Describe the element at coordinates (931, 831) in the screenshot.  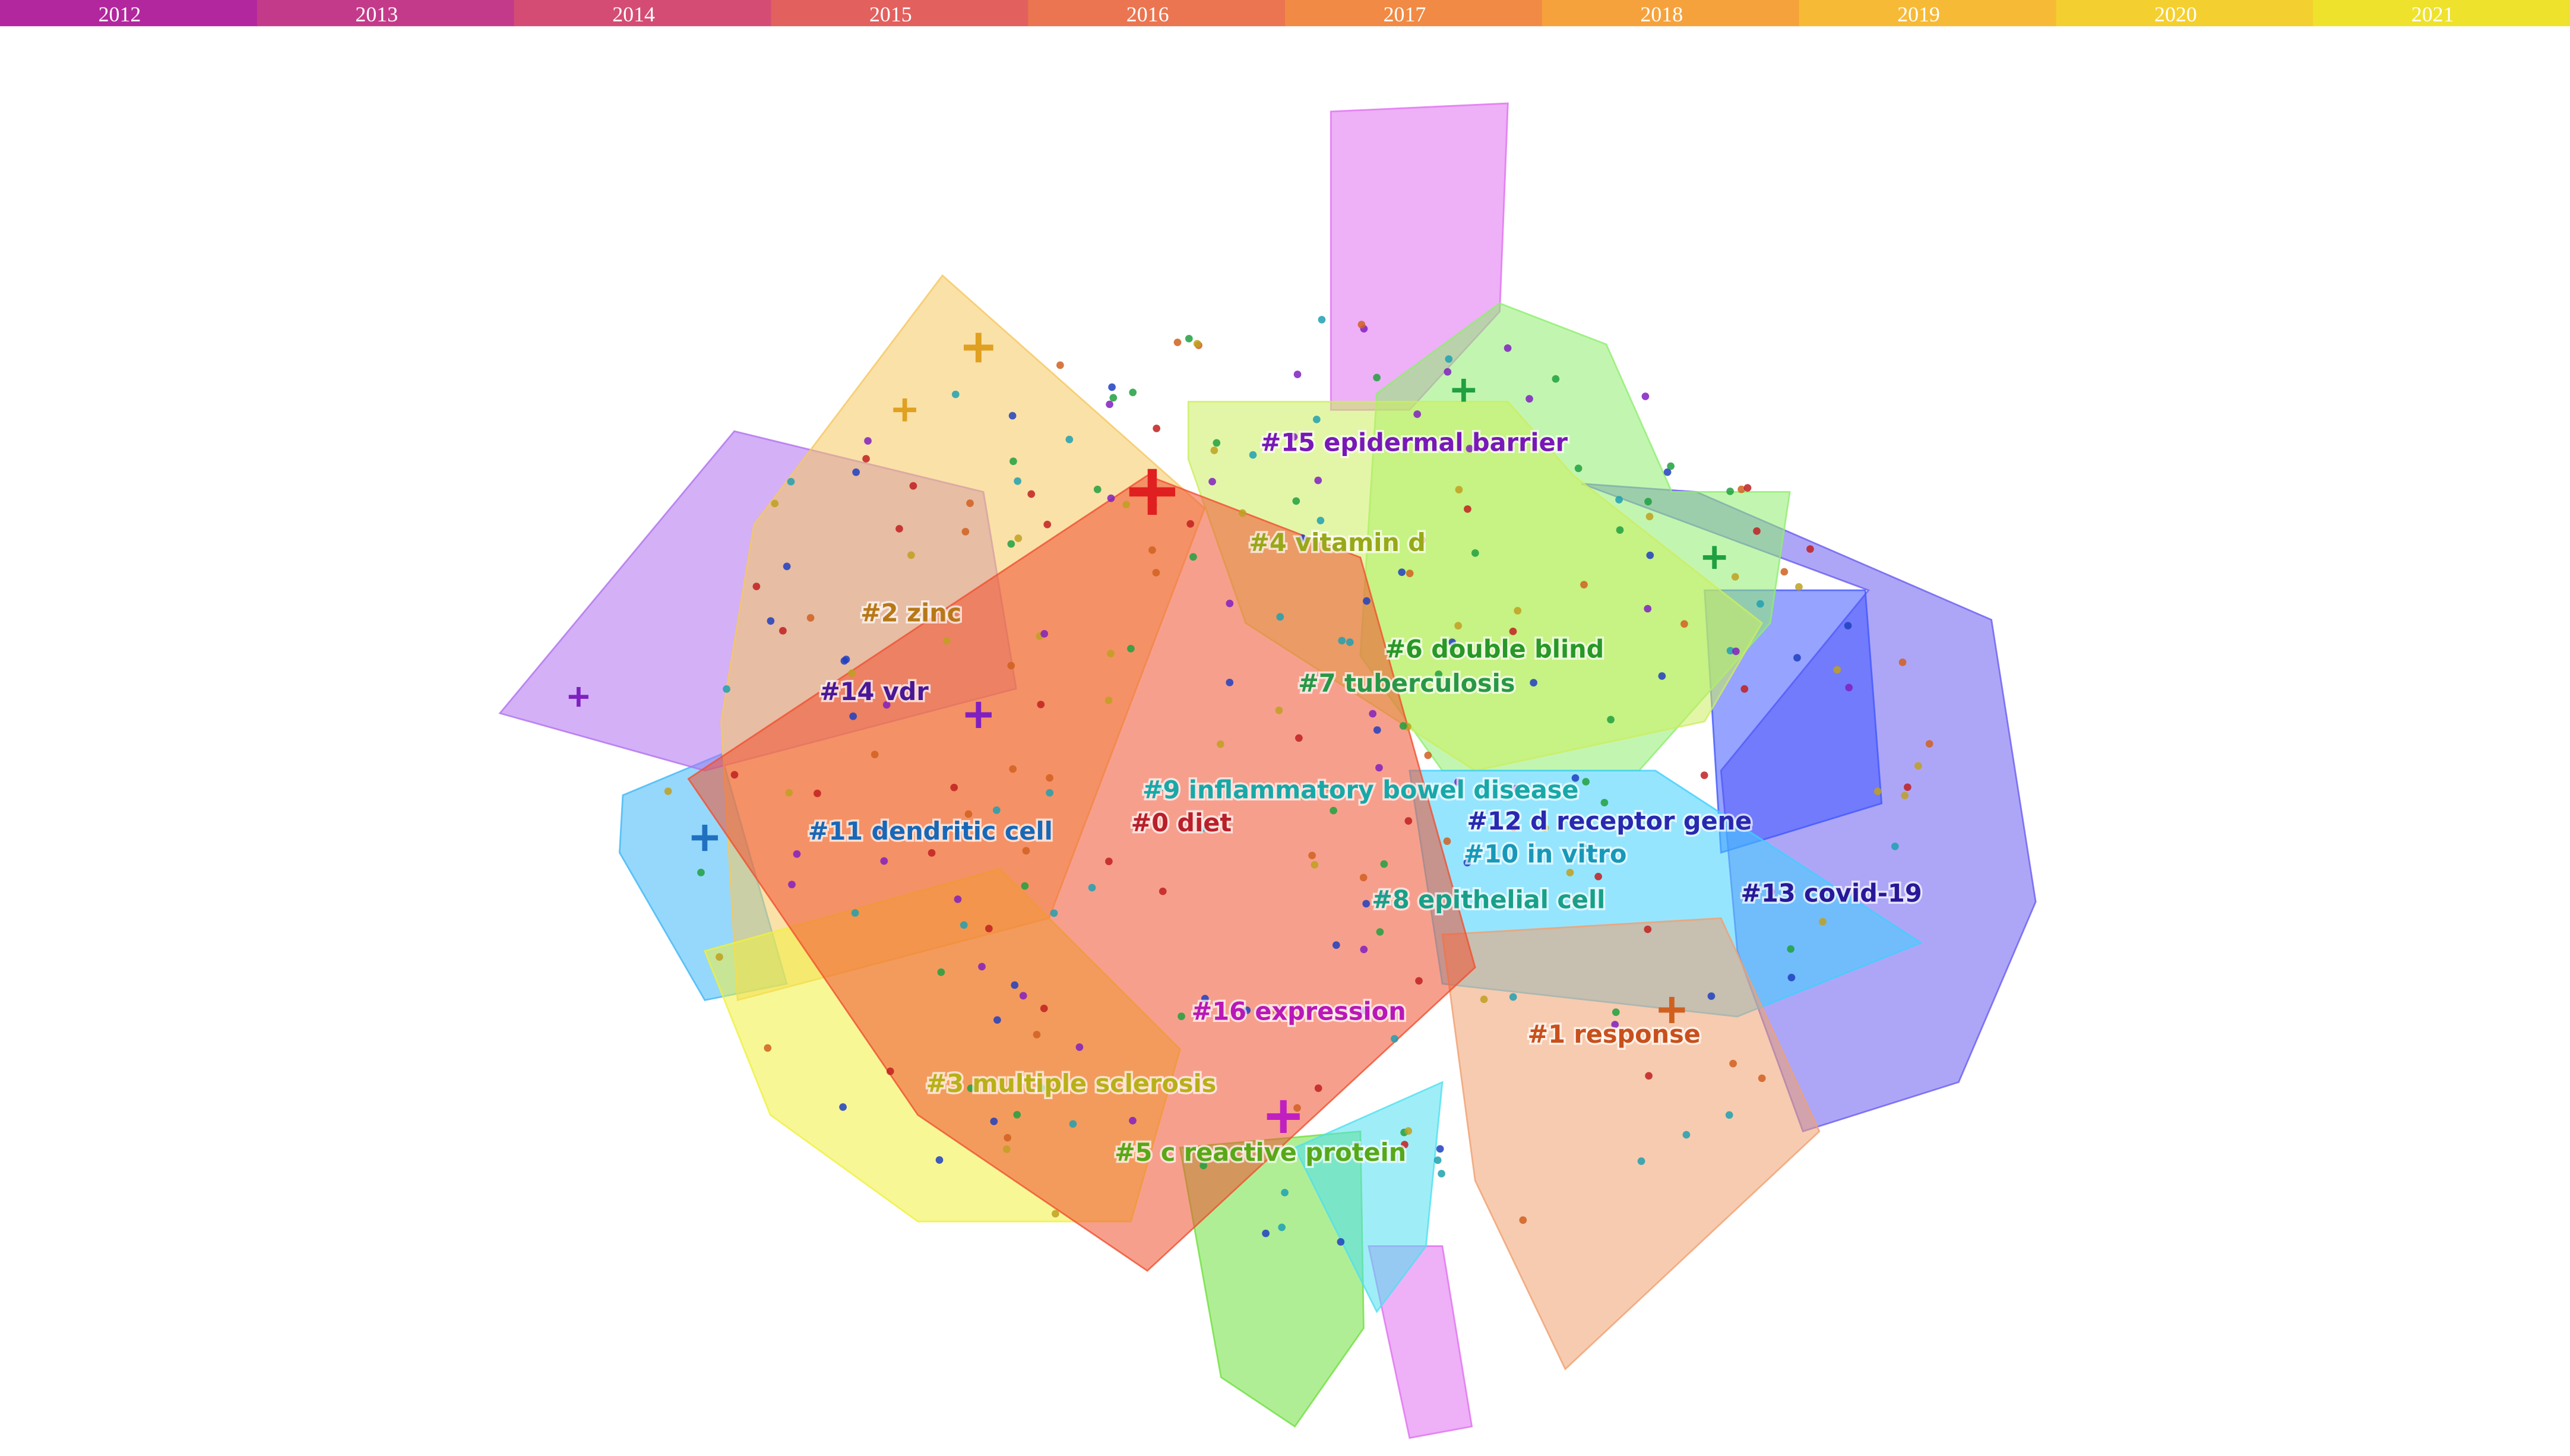
I see `cluster-label: #11 dendritic cell` at that location.